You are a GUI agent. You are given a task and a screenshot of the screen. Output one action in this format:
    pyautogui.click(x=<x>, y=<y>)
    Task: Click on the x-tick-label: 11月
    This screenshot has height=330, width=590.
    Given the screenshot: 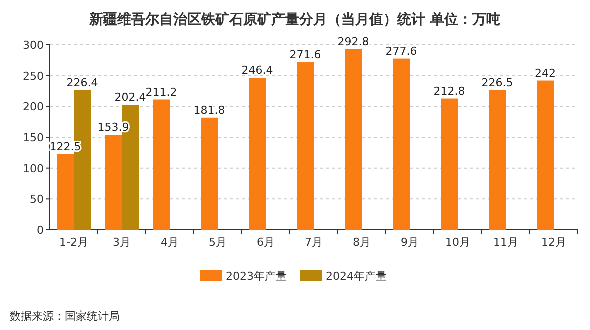 What is the action you would take?
    pyautogui.click(x=506, y=242)
    